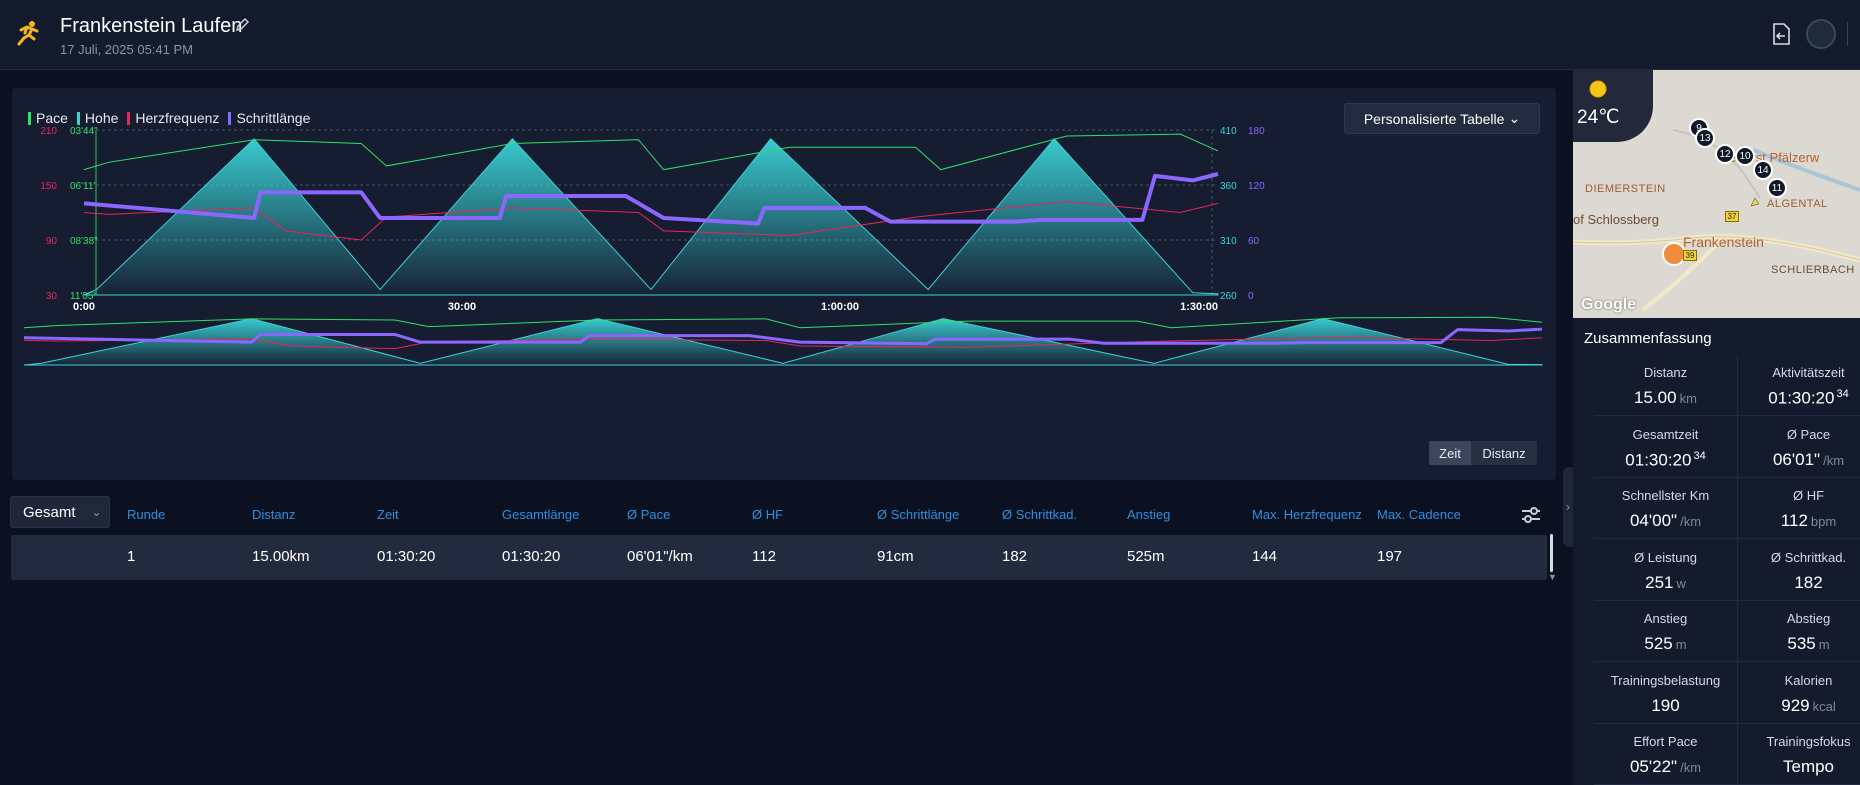 The height and width of the screenshot is (785, 1860). Describe the element at coordinates (1723, 242) in the screenshot. I see `map-label-frankenstein: Frankenstein` at that location.